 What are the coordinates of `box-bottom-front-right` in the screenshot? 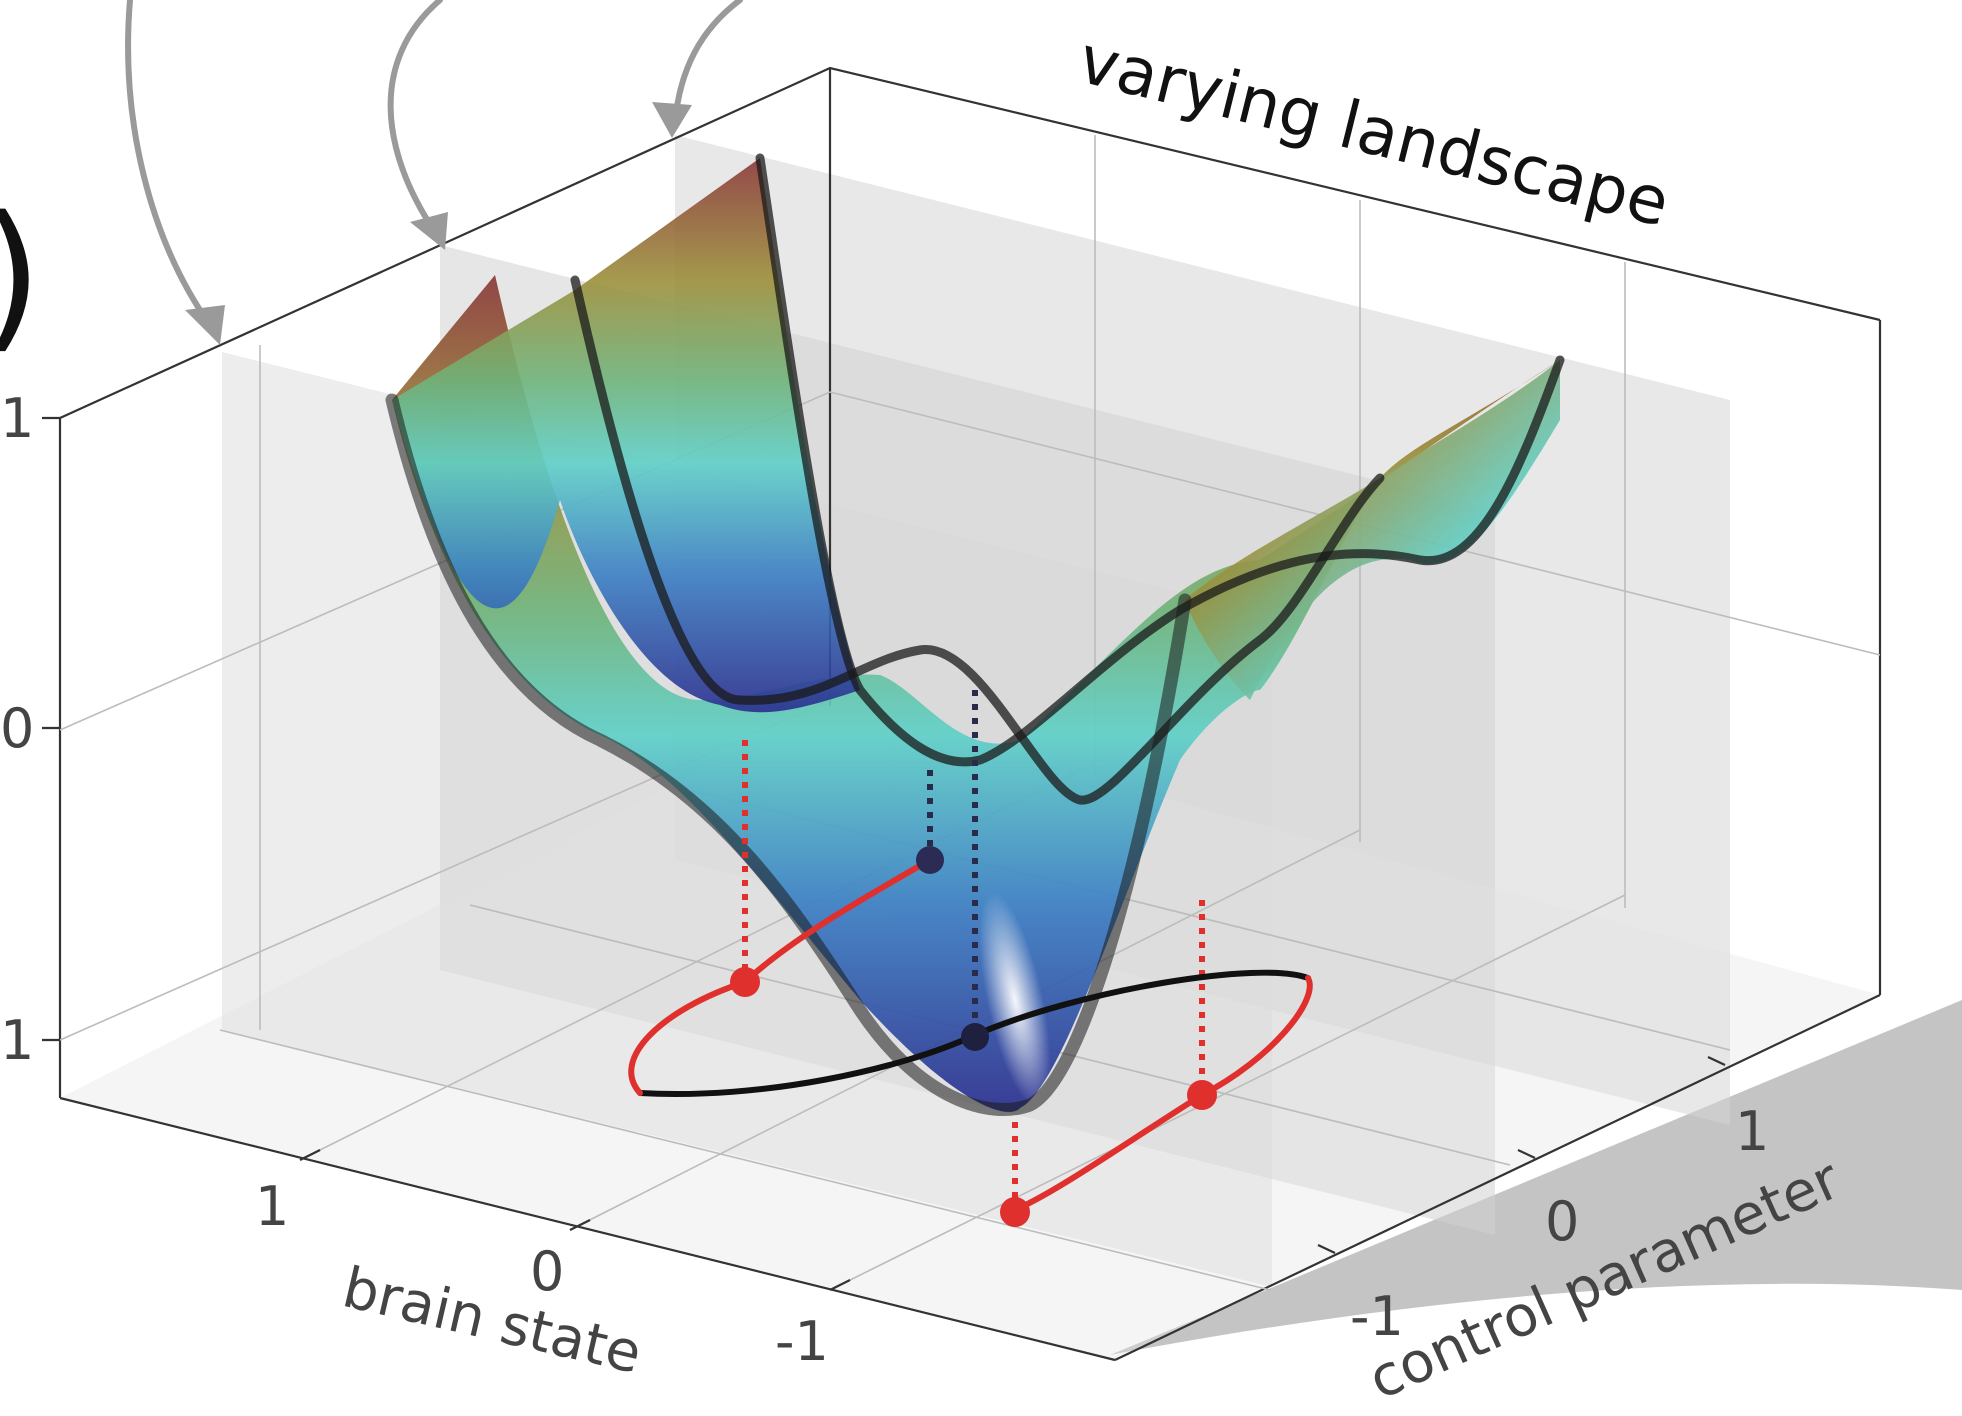 It's located at (1497, 1177).